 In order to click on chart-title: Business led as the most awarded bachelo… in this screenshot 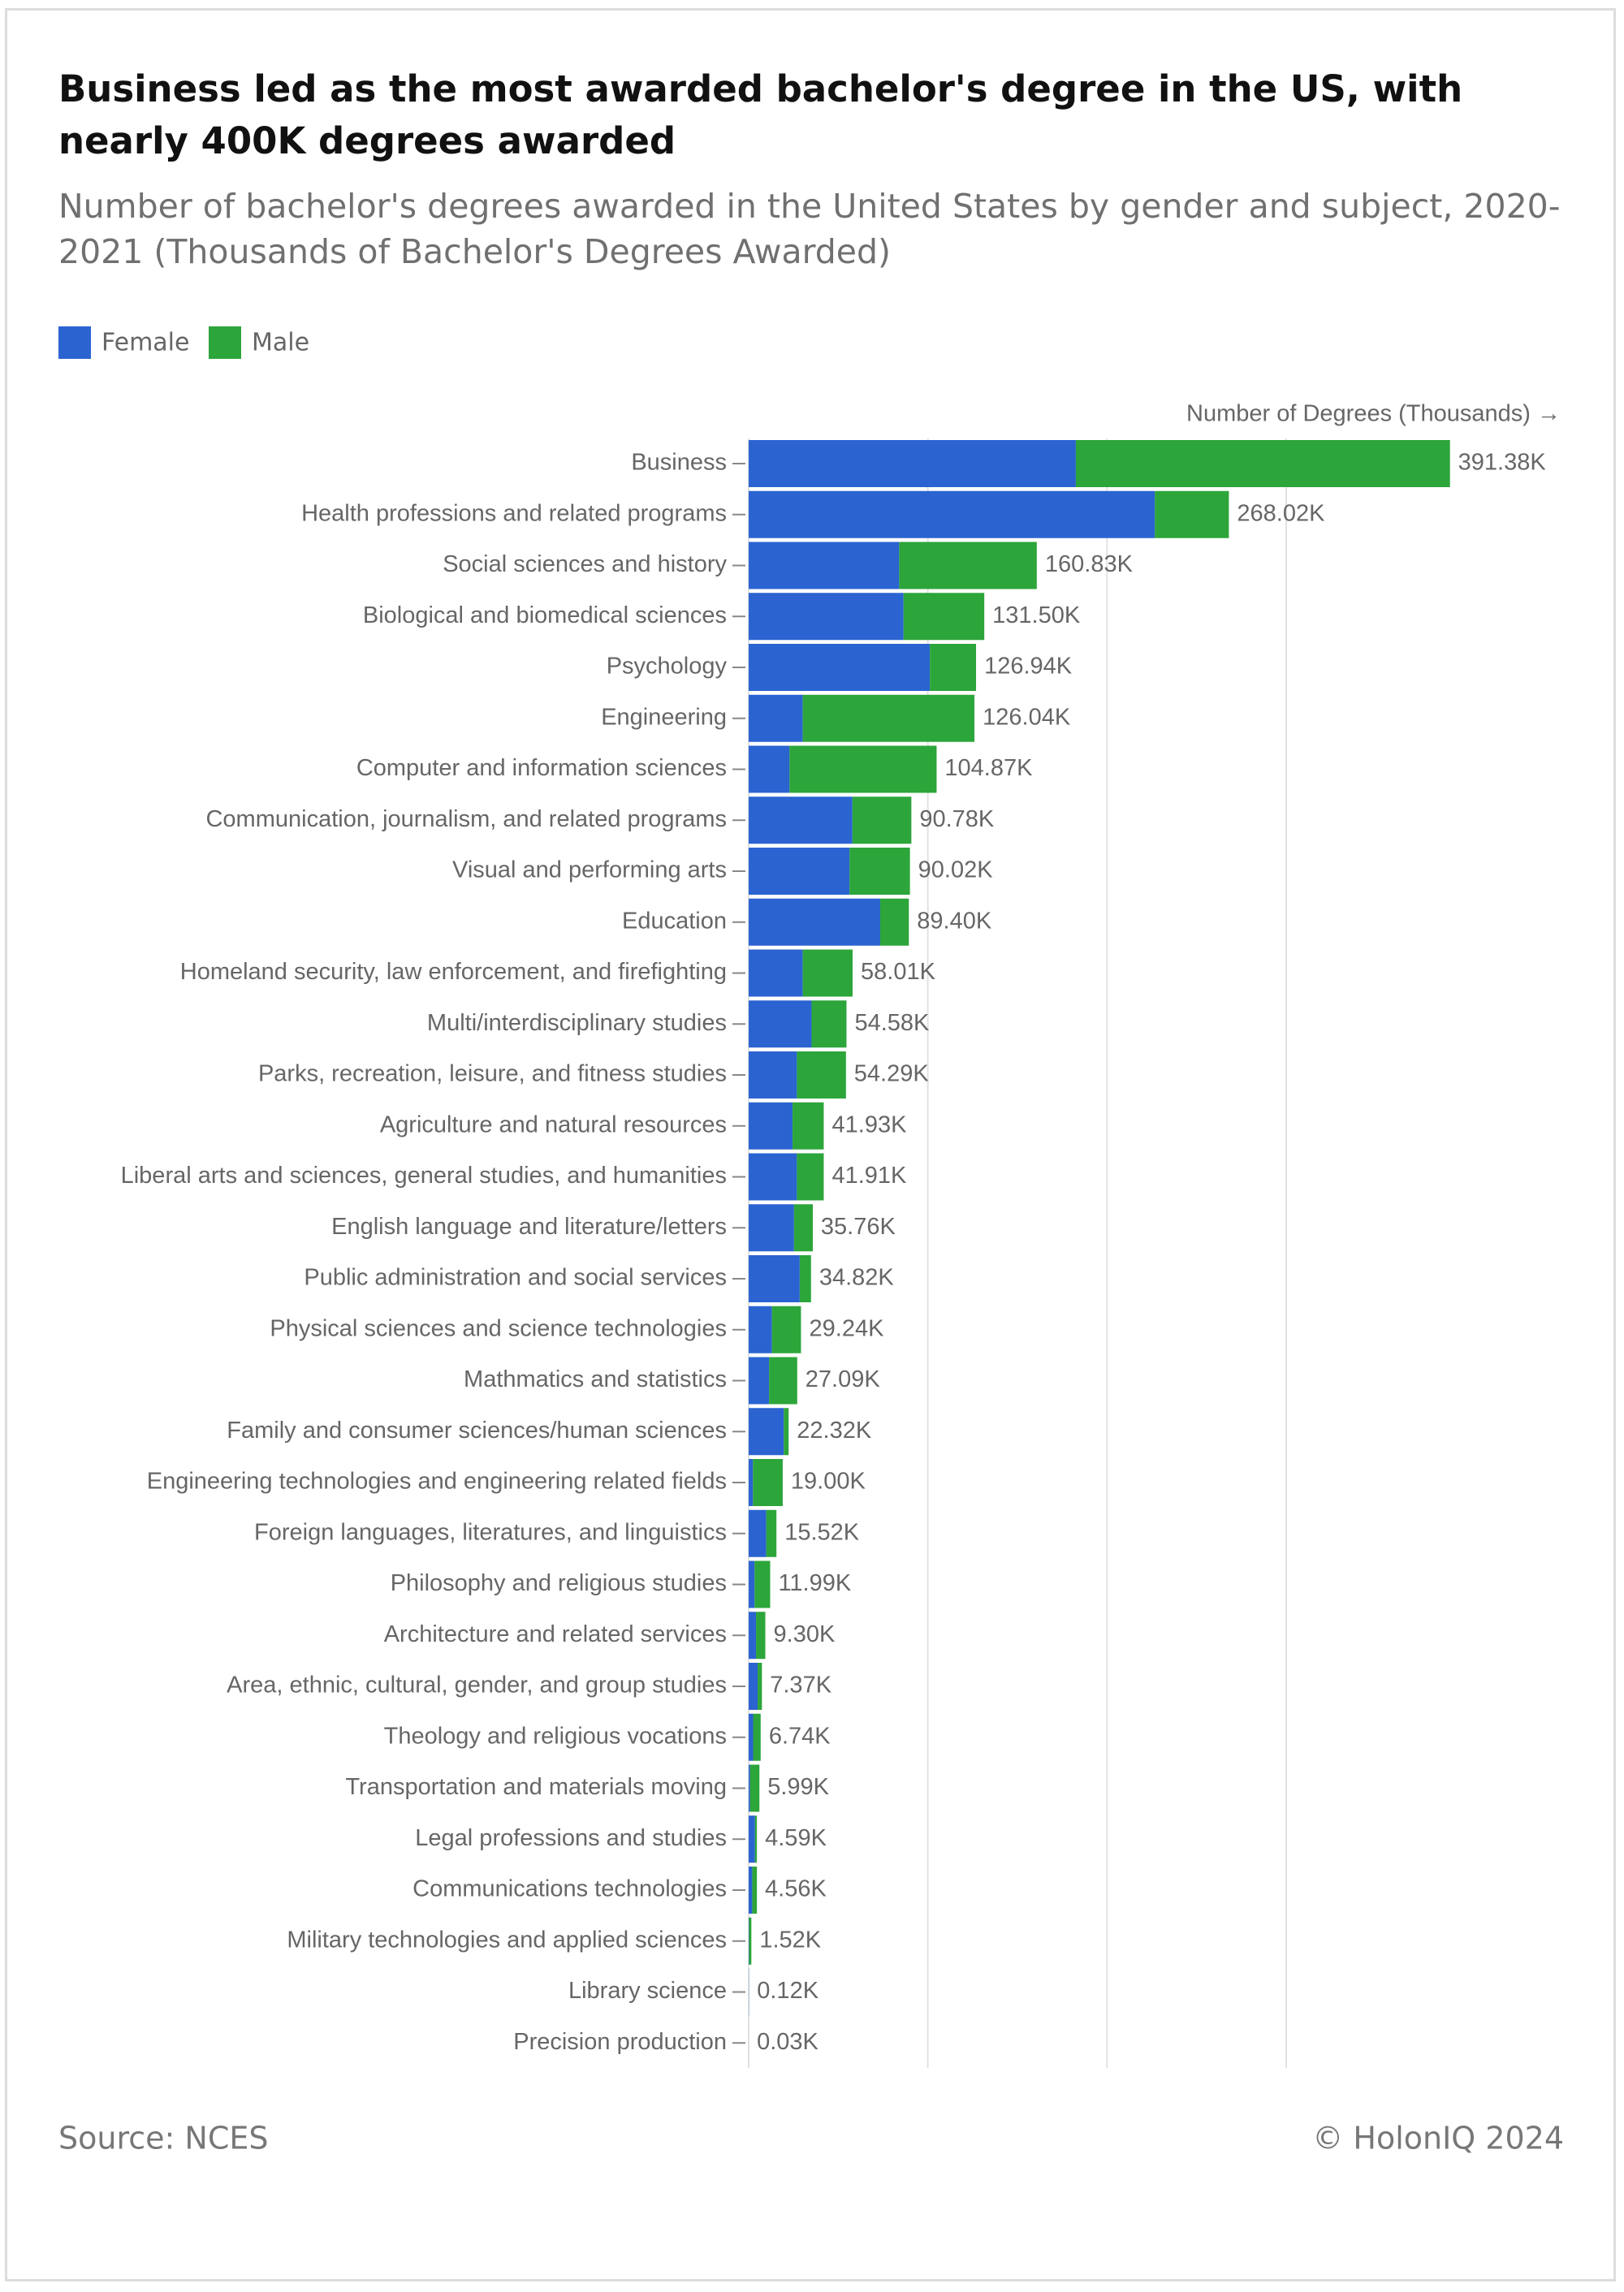, I will do `click(761, 115)`.